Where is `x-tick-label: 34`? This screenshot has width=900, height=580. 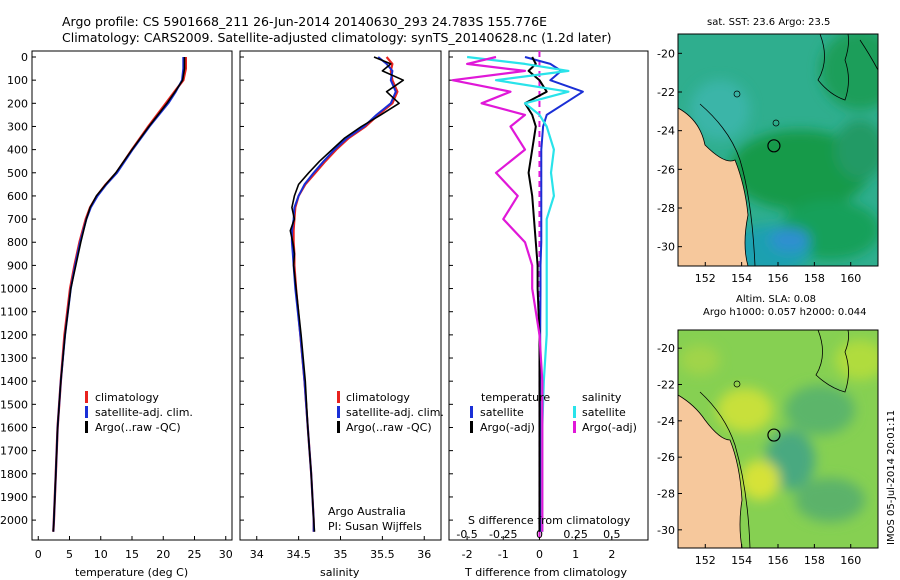
x-tick-label: 34 is located at coordinates (257, 554).